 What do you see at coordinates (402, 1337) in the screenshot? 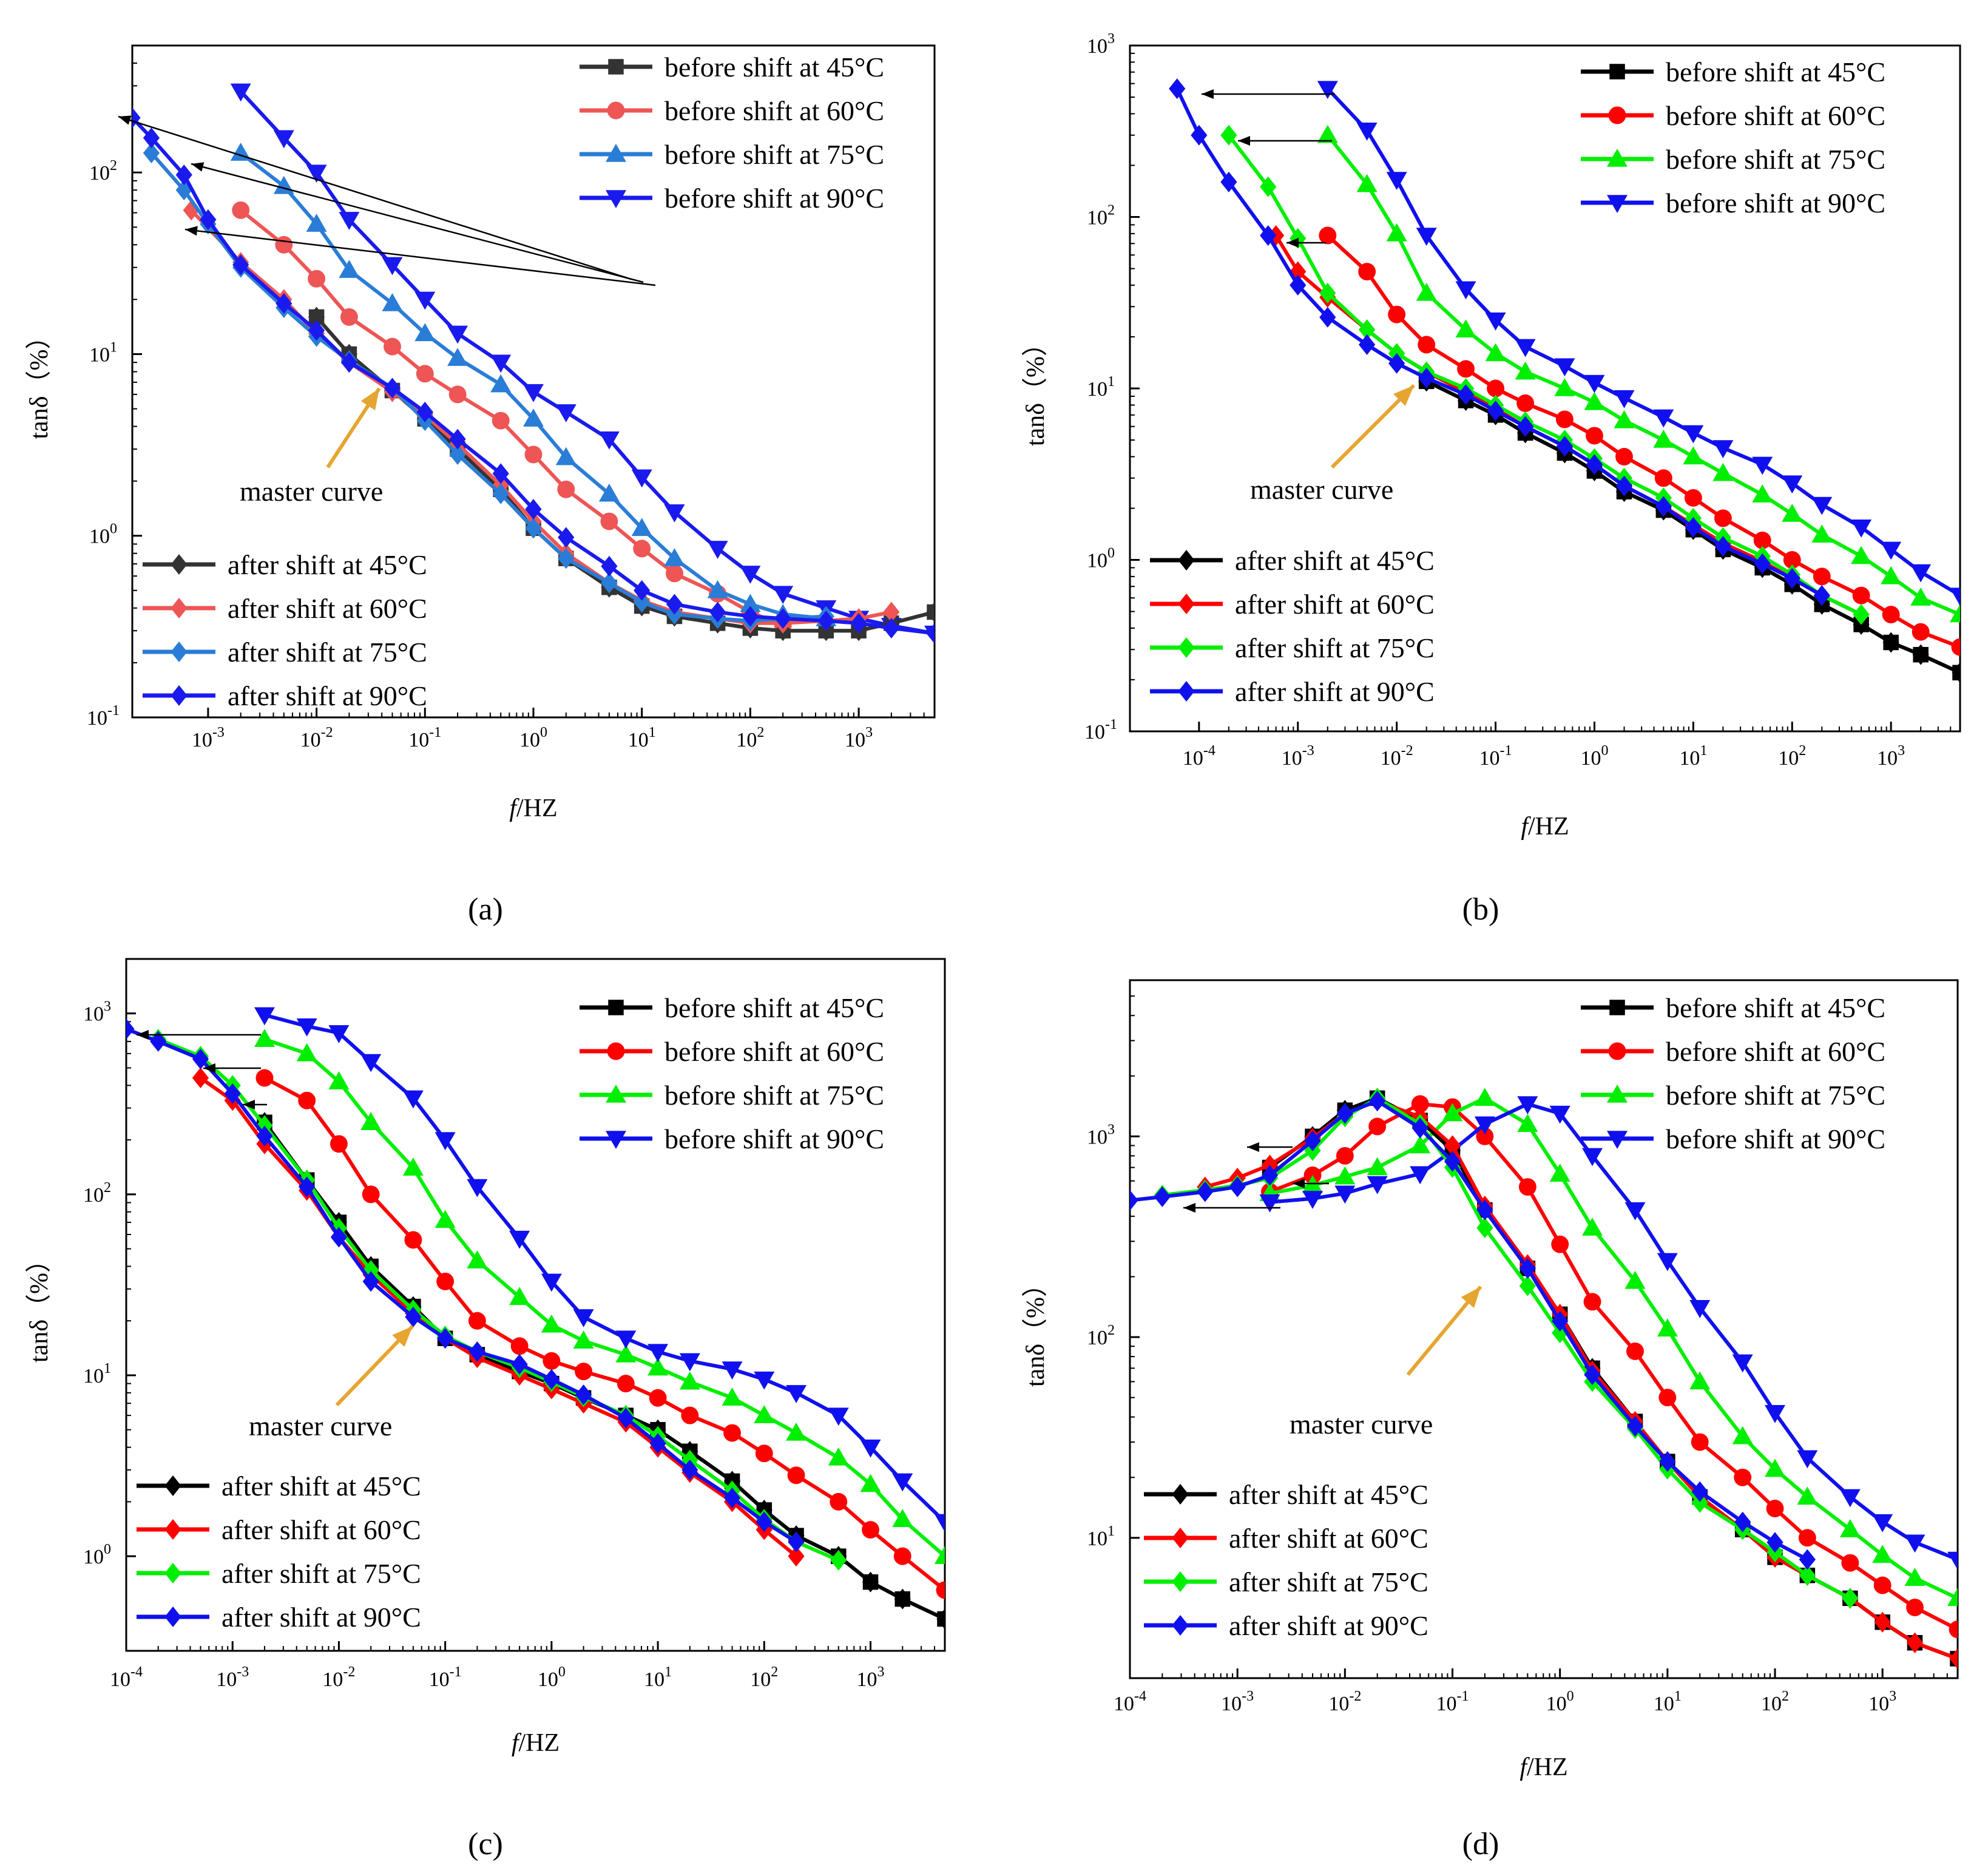
I see `master-curve-arrow-head` at bounding box center [402, 1337].